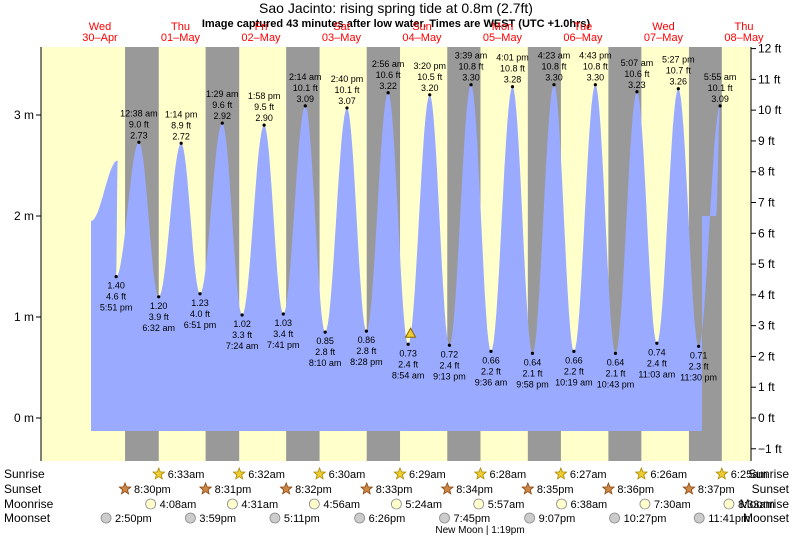  What do you see at coordinates (744, 38) in the screenshot?
I see `day-date: 08–May` at bounding box center [744, 38].